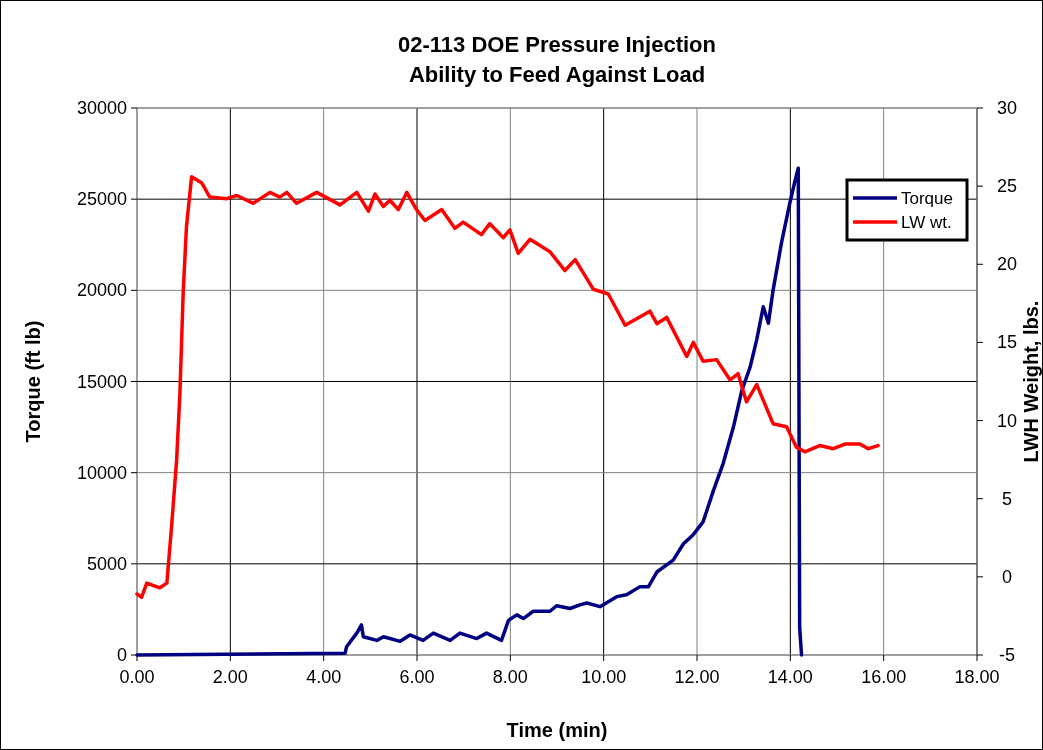 The width and height of the screenshot is (1043, 750). I want to click on x-tick-label: 8.00, so click(510, 677).